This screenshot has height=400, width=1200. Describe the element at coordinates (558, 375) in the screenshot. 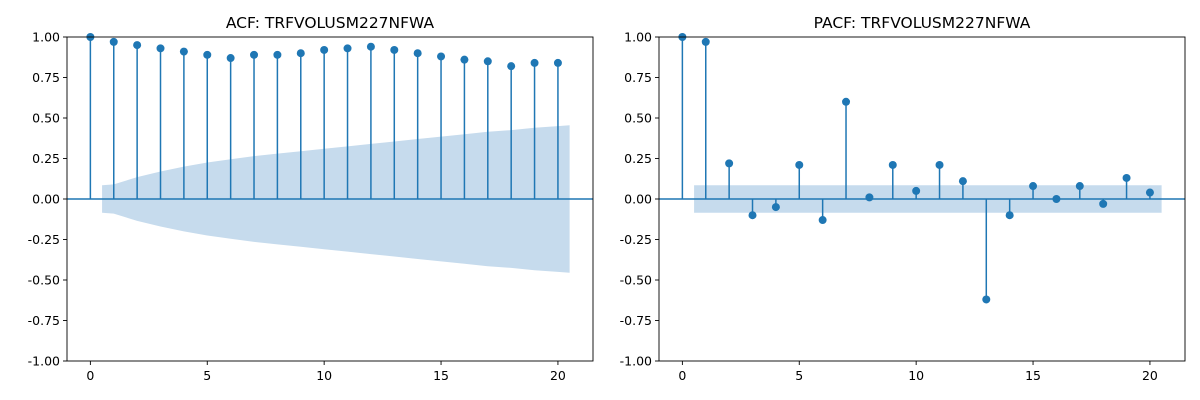

I see `acf-x-tick-label: 20` at that location.